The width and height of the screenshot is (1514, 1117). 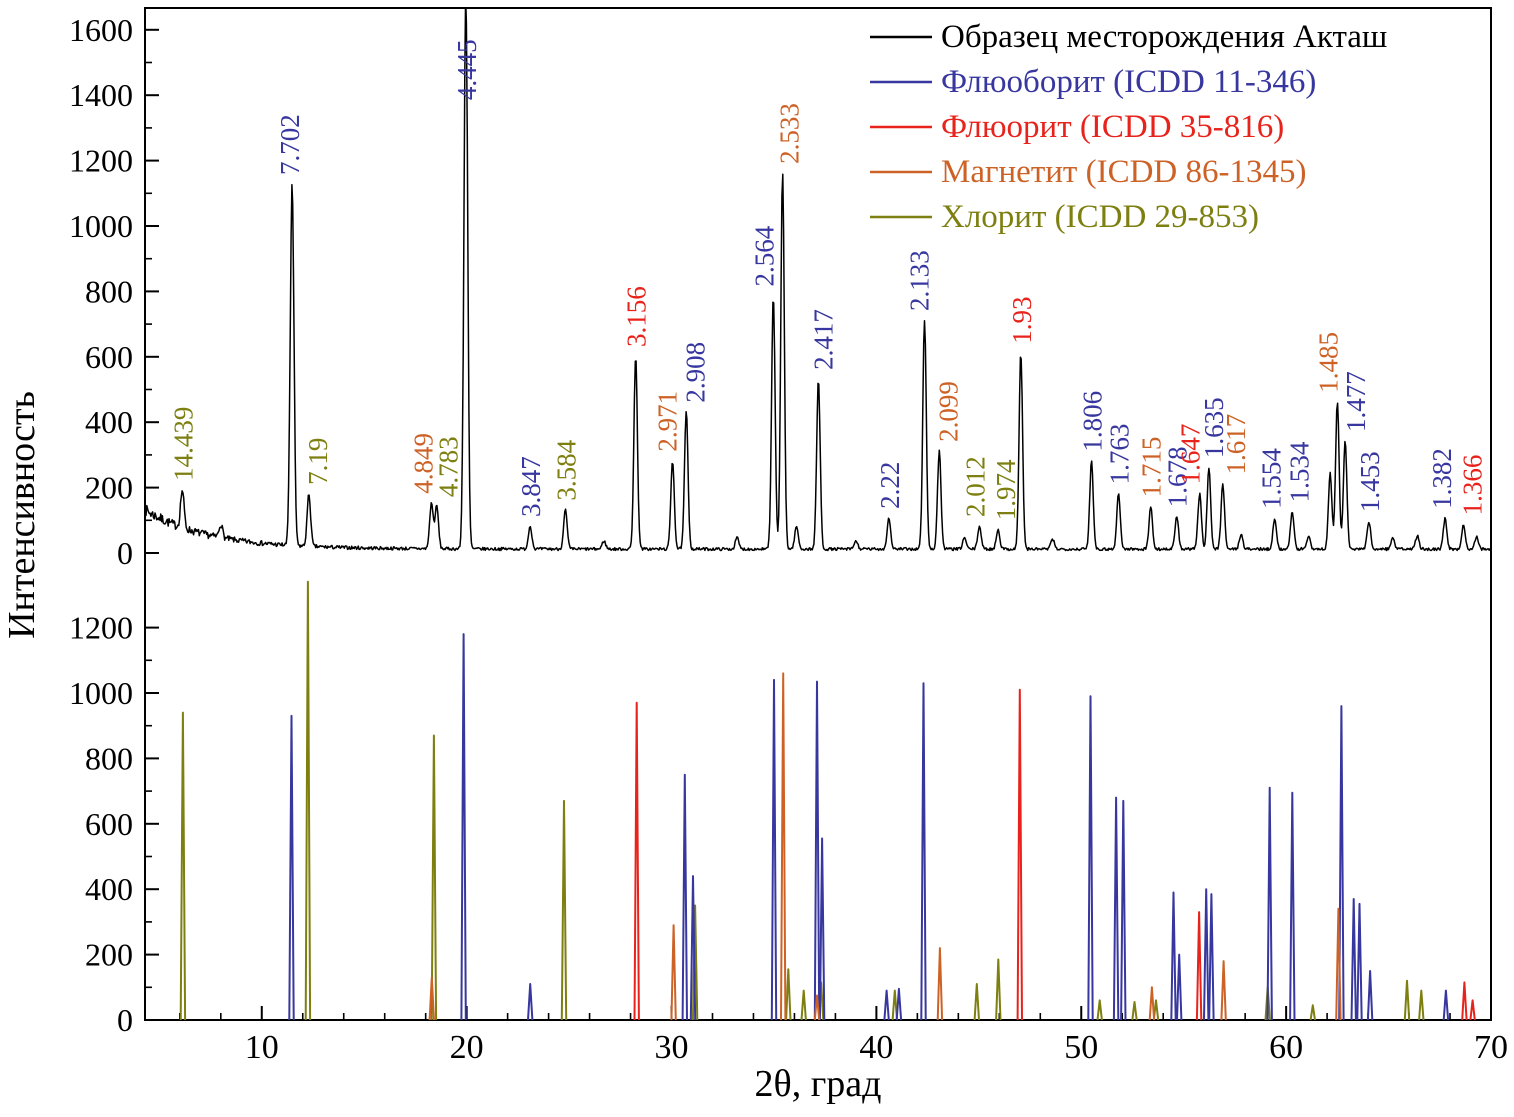 I want to click on legend-label: Образец месторождения Акташ, so click(x=1164, y=37).